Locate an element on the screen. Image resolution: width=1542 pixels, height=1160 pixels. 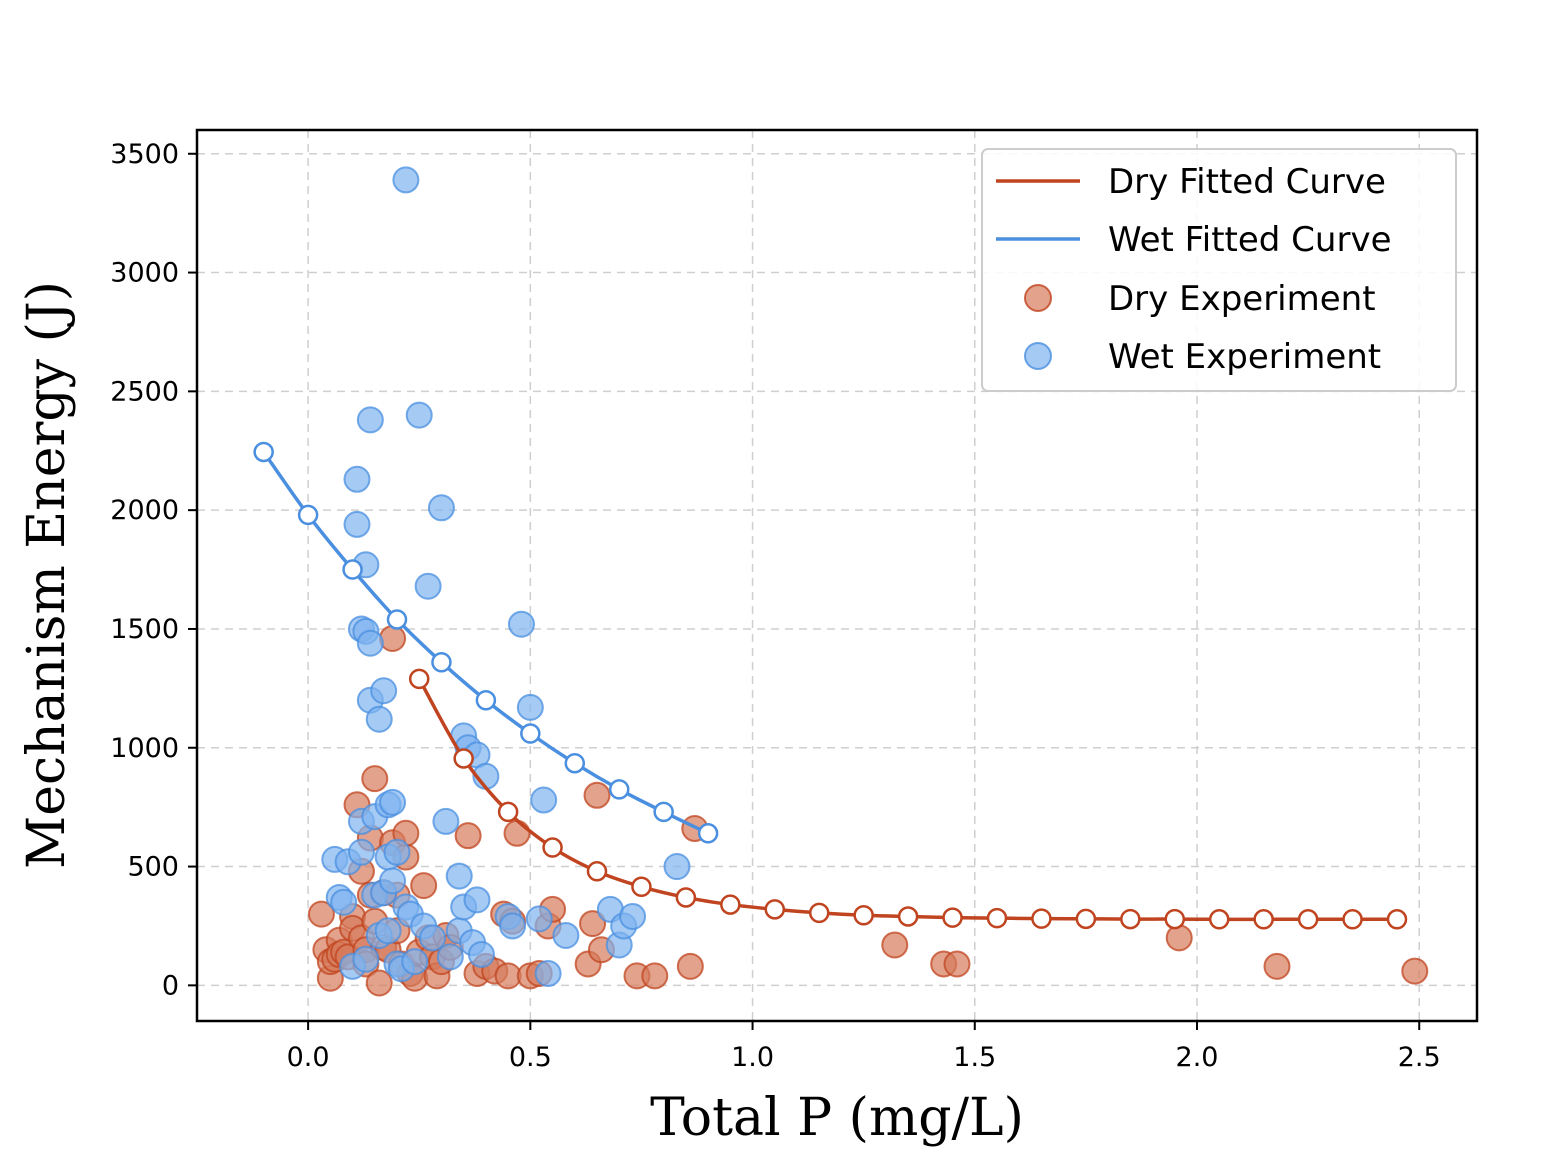
y-tick-label: 0 is located at coordinates (170, 985).